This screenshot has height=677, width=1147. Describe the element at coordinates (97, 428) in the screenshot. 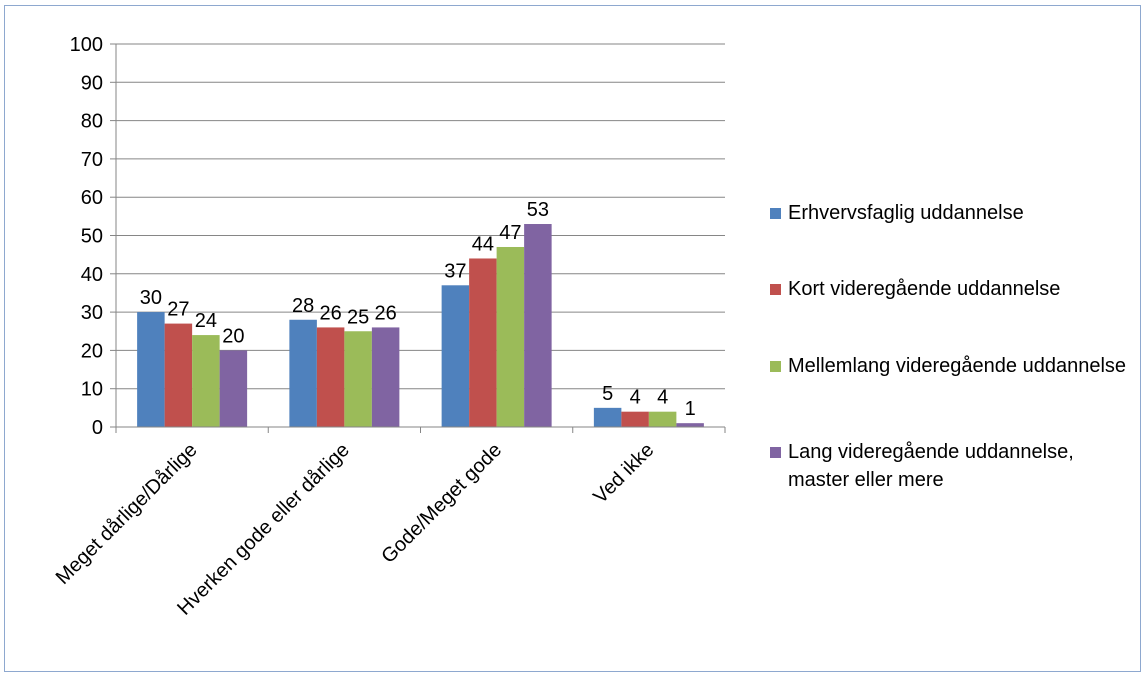

I see `y-tick-label: 0` at that location.